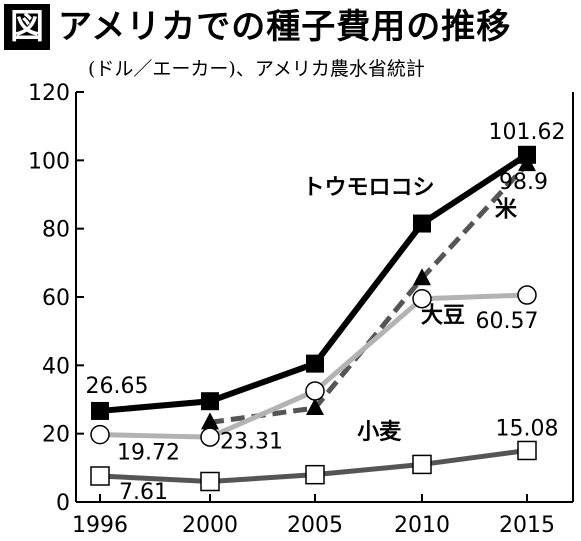 The height and width of the screenshot is (541, 581). Describe the element at coordinates (507, 321) in the screenshot. I see `data-label: 60.57` at that location.